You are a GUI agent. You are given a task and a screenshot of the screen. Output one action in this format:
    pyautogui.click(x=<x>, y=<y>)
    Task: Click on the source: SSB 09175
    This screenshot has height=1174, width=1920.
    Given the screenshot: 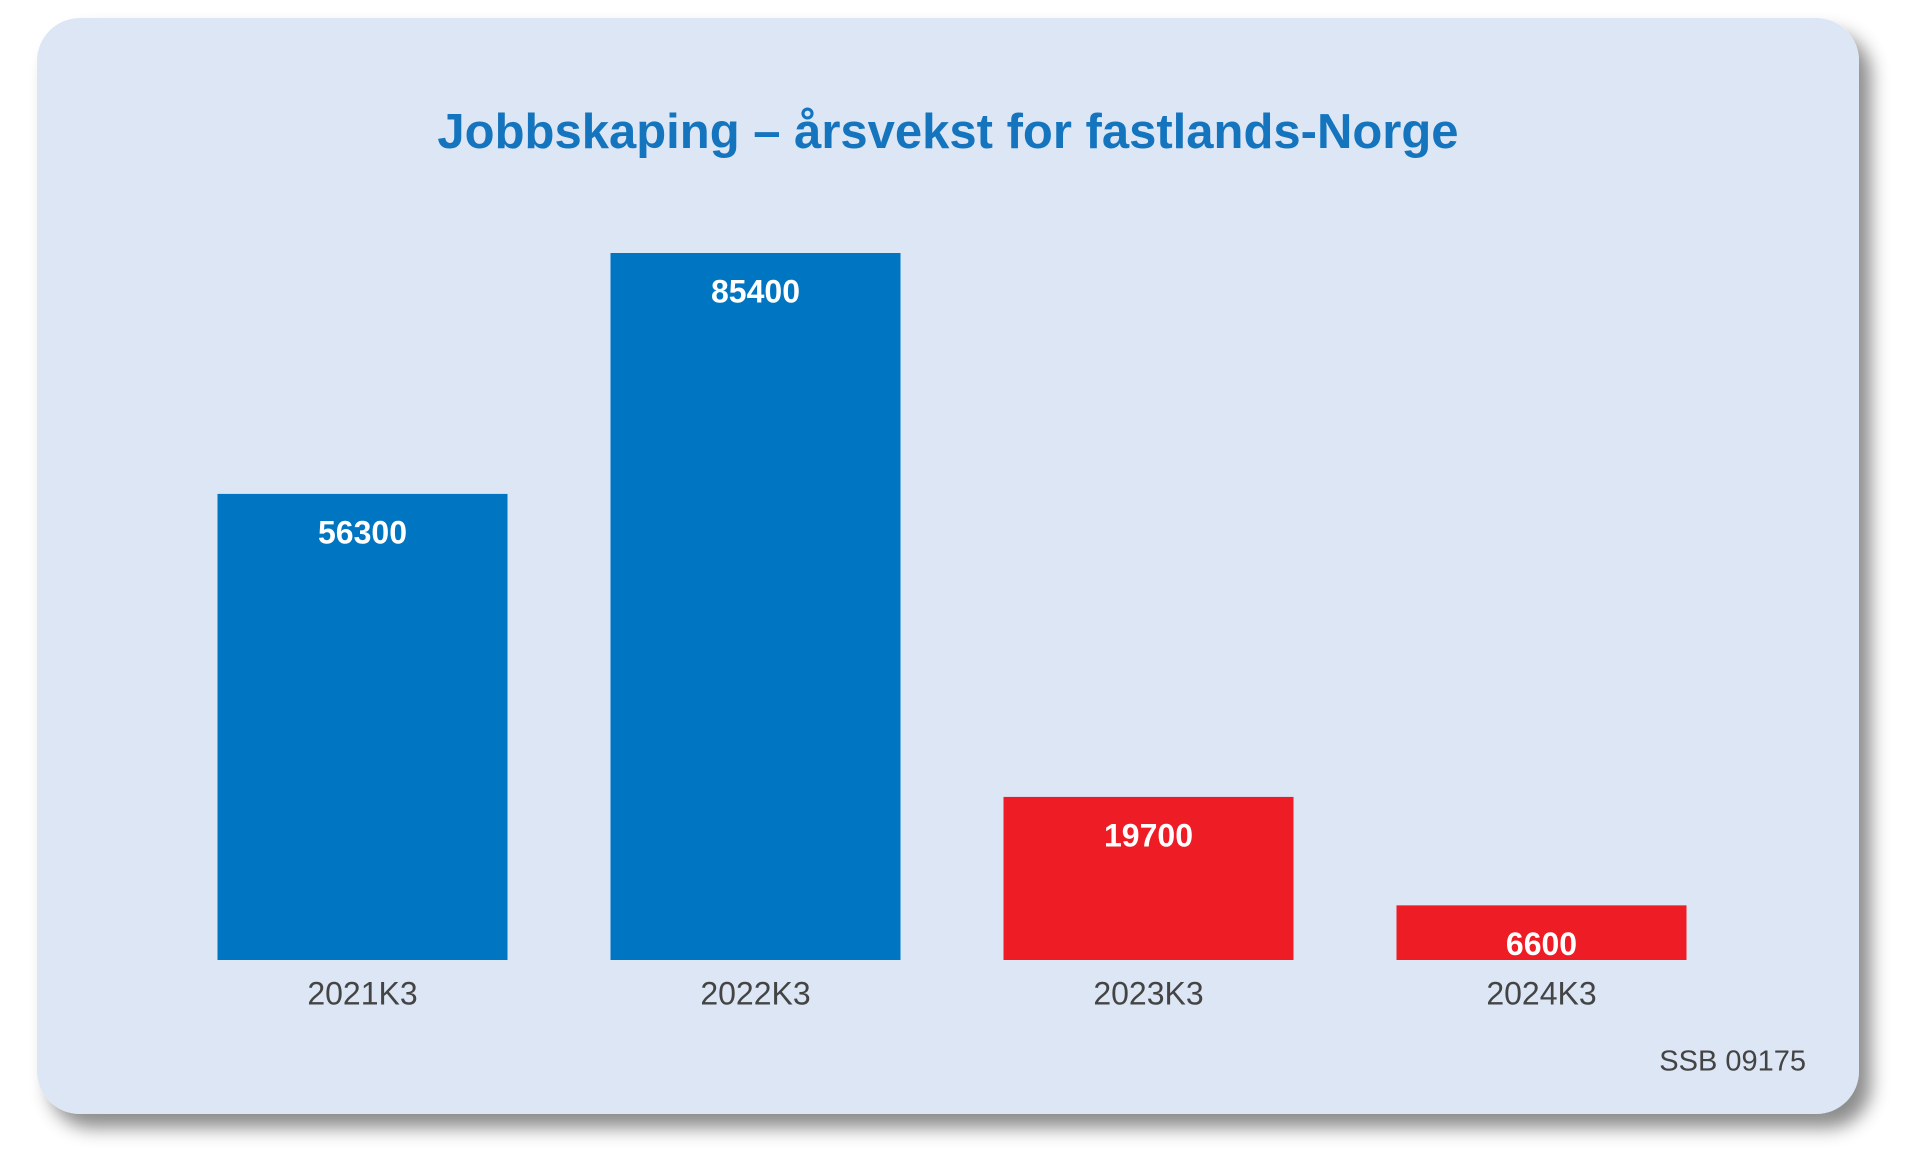 What is the action you would take?
    pyautogui.click(x=1732, y=1062)
    